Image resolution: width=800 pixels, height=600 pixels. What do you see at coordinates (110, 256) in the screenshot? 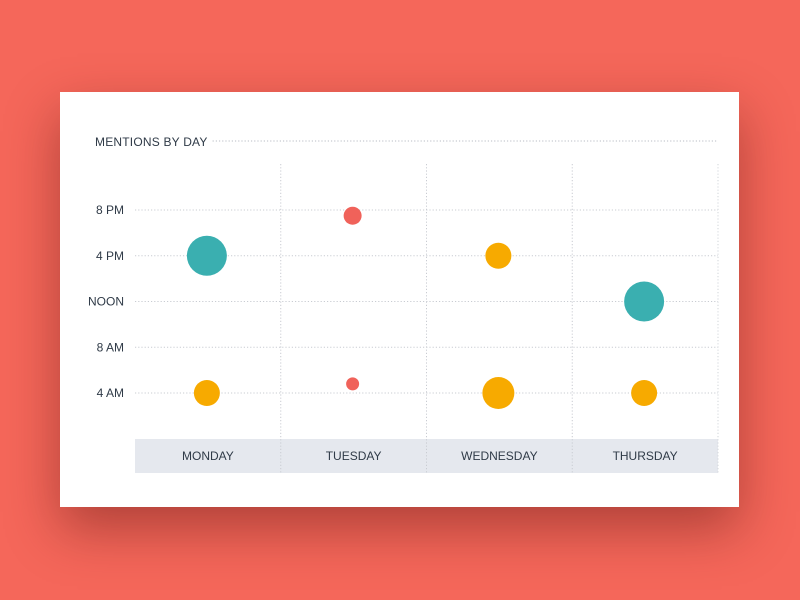
I see `y-tick-label: 4 PM` at bounding box center [110, 256].